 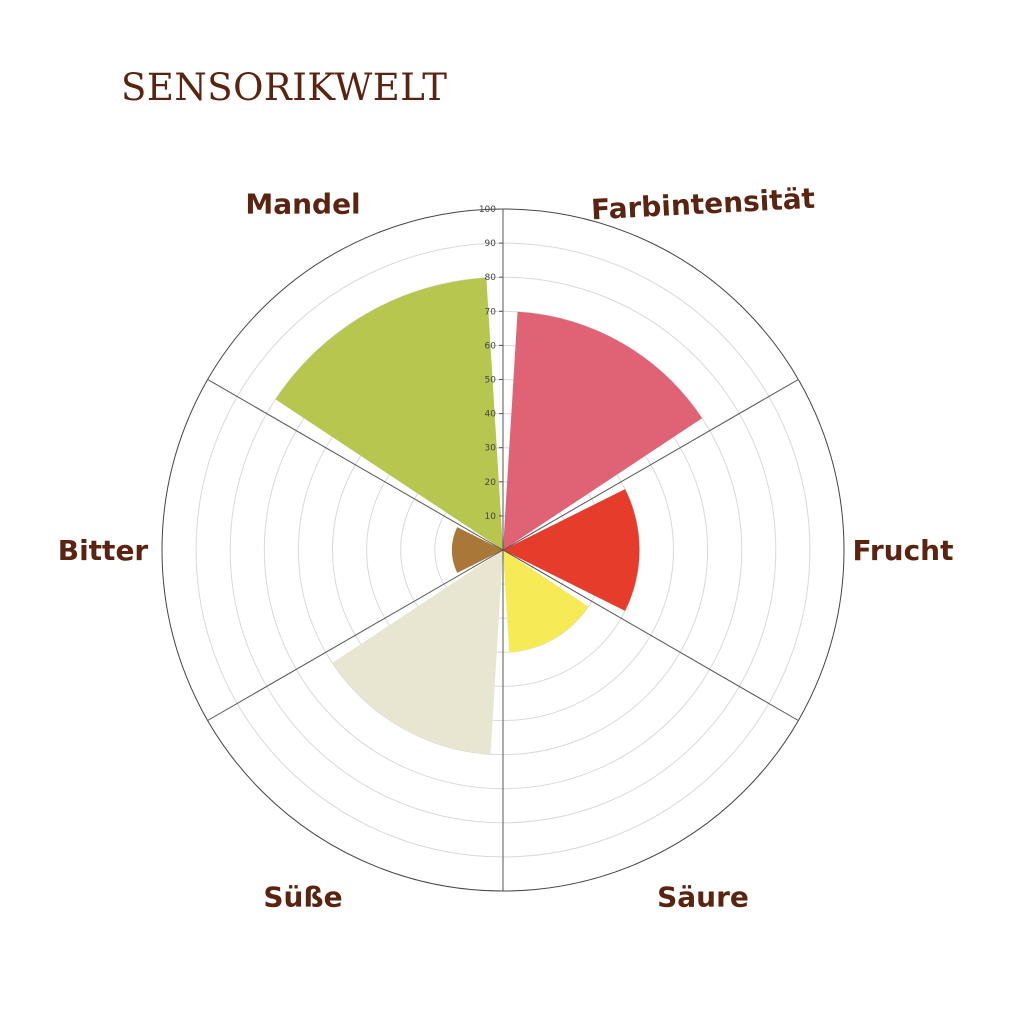 I want to click on tick-label: 90, so click(x=491, y=244).